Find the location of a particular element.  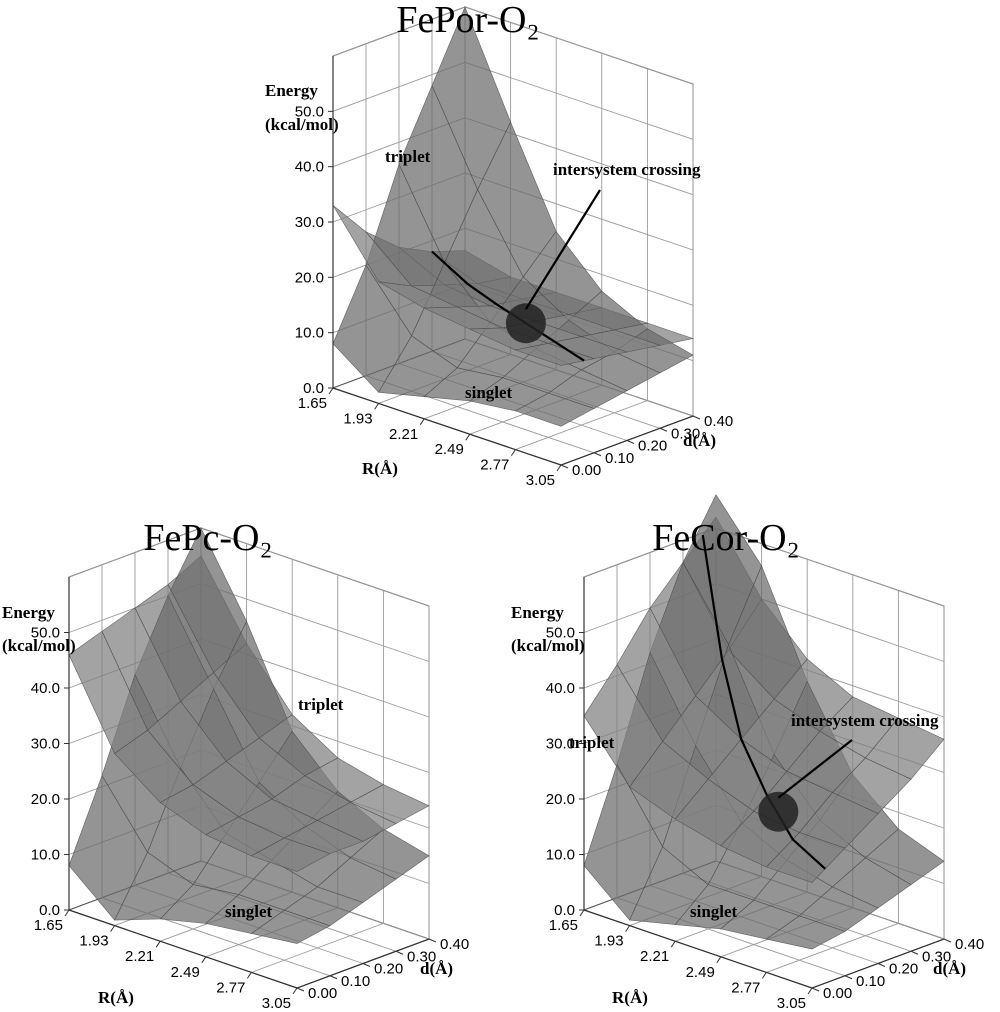

intersystem-crossing-pointer is located at coordinates (562, 249).